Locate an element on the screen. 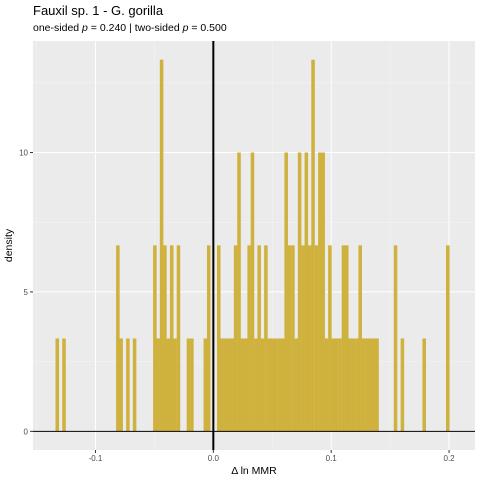 This screenshot has width=480, height=480. one-sided-p-value: 0.240 is located at coordinates (113, 28).